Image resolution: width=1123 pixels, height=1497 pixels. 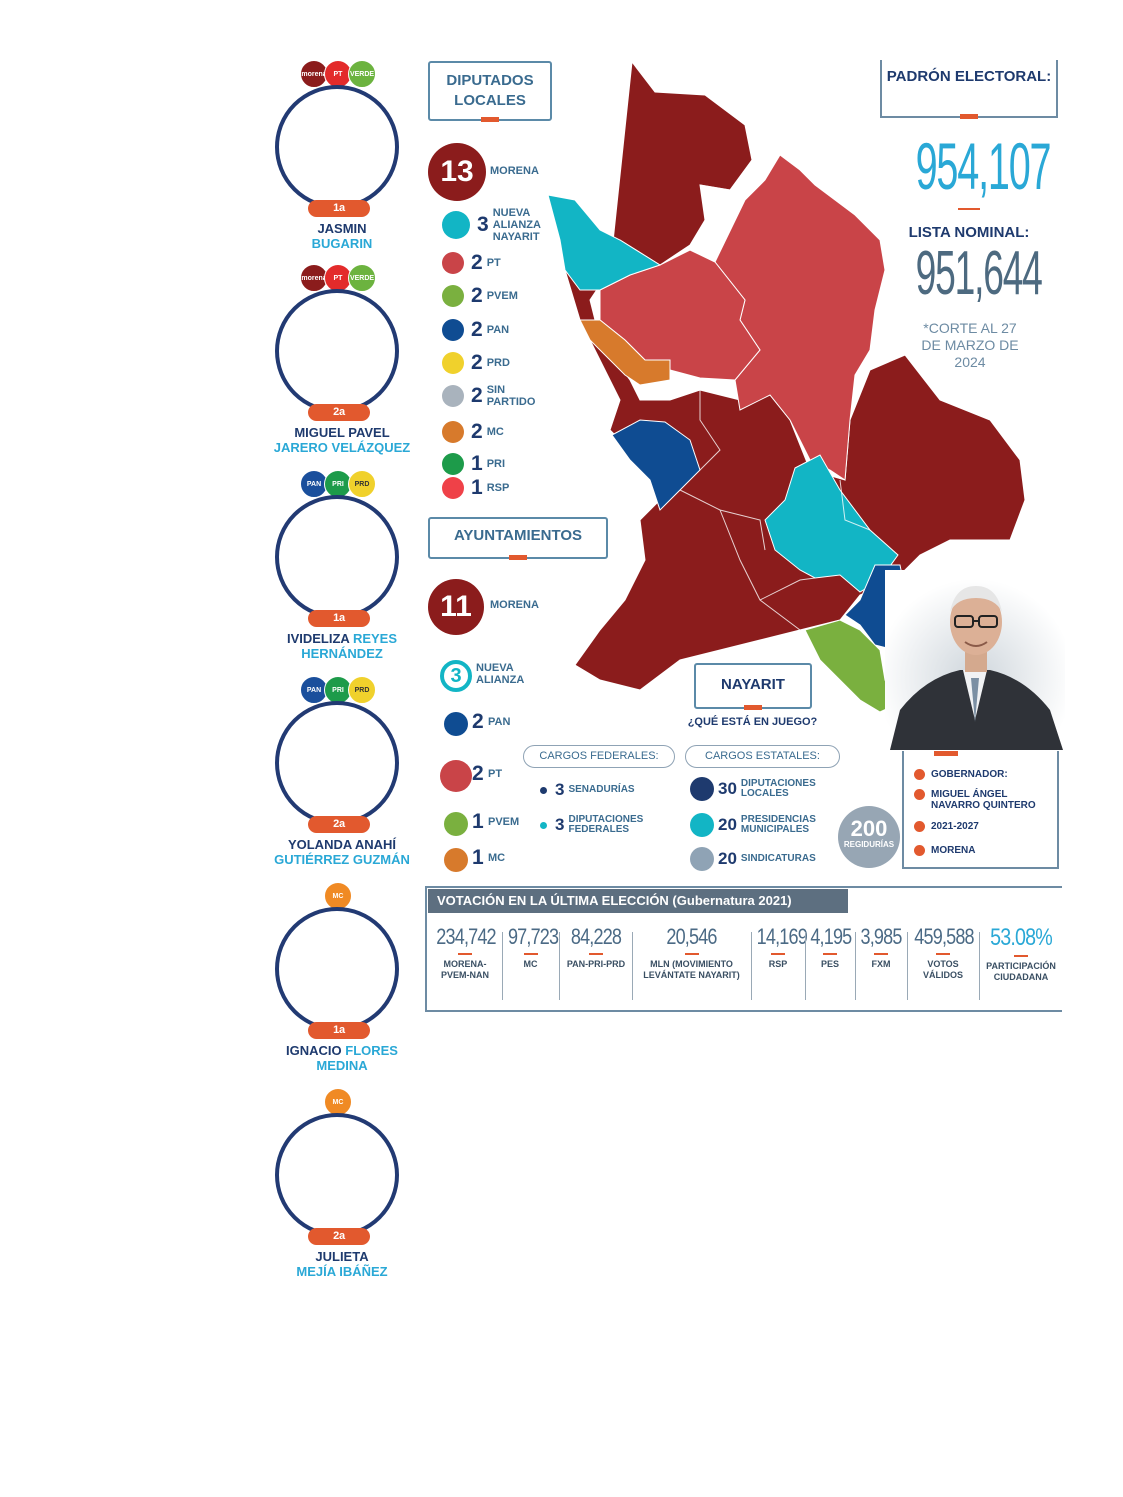 I want to click on vote-cell: 84,228 PAN-PRI-PRD, so click(x=596, y=947).